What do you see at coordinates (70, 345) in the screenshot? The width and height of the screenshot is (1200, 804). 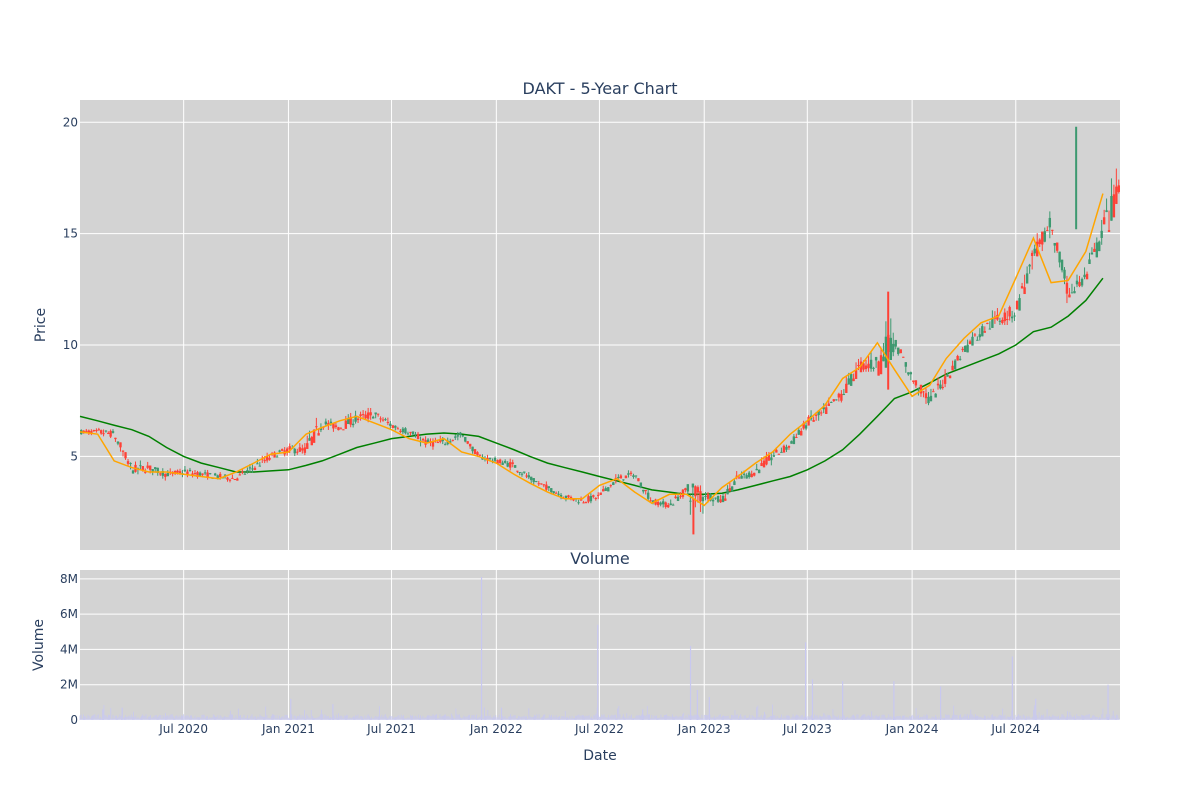 I see `price-tick-label: 10` at bounding box center [70, 345].